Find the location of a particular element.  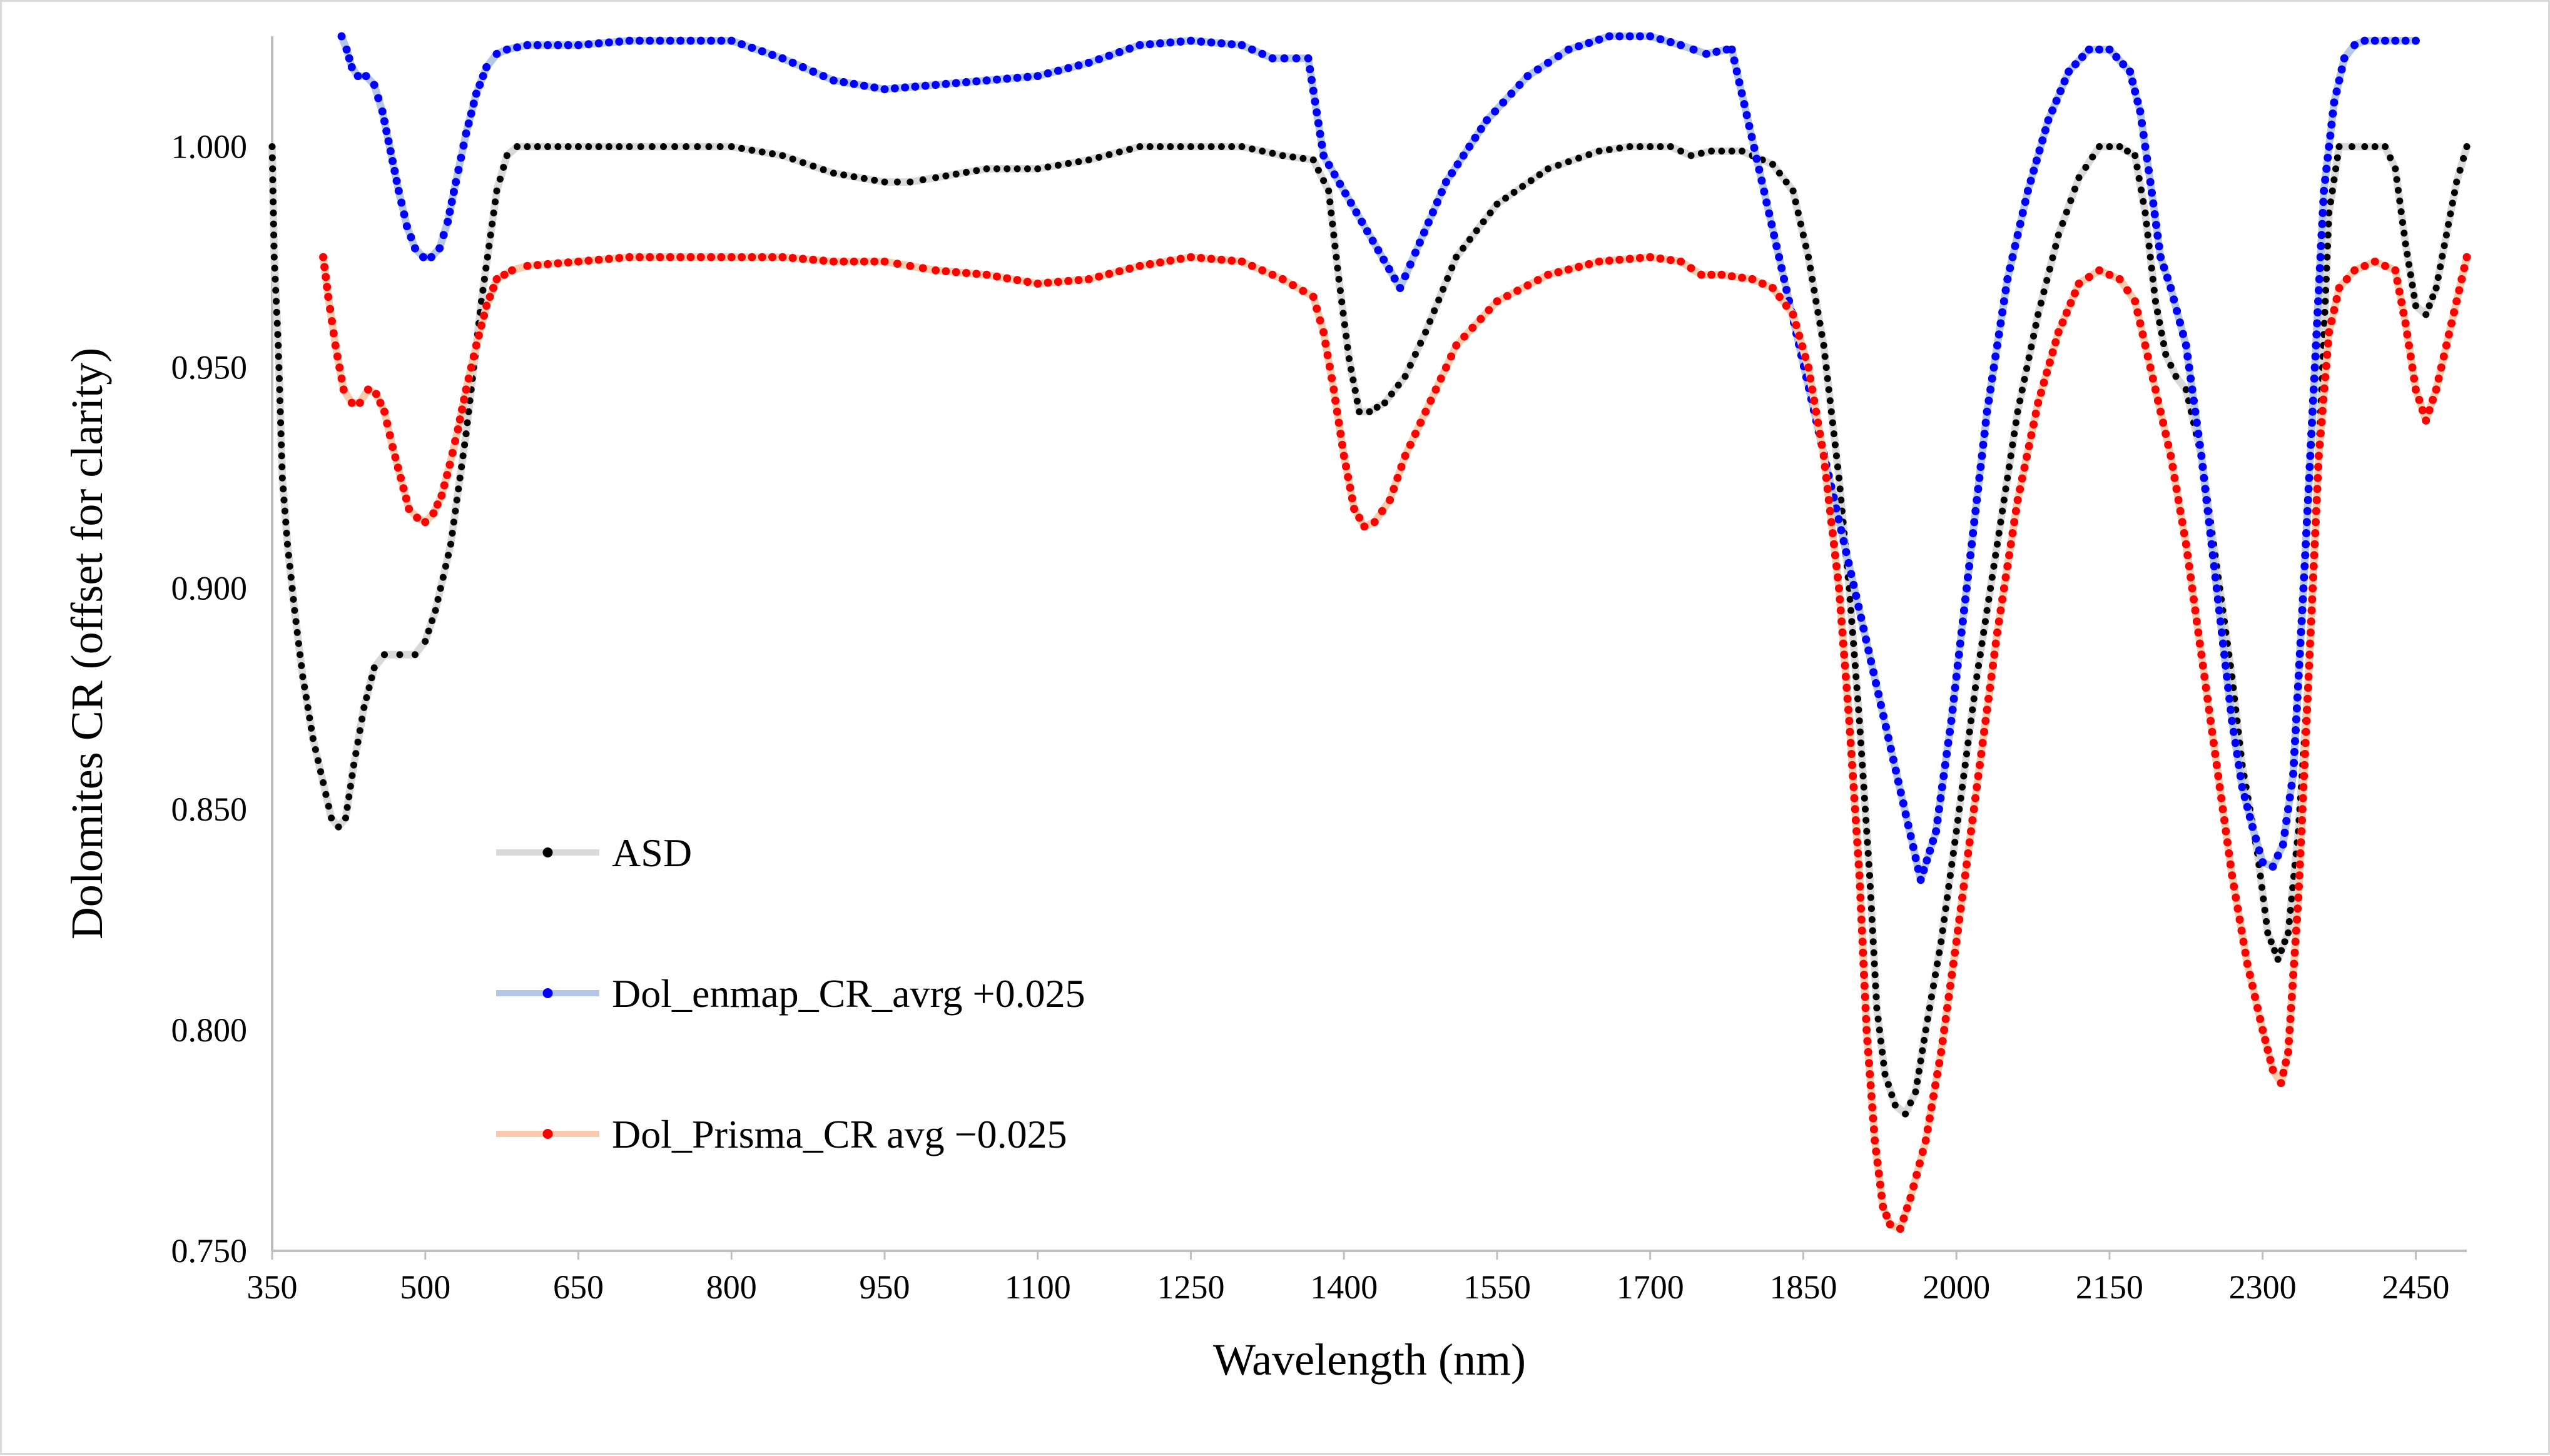

y-axis-title: Dolomites CR (offset for clarity) is located at coordinates (87, 643).